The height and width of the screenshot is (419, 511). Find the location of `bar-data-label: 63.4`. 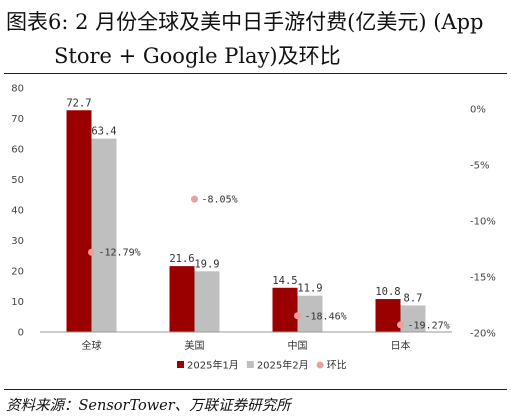

bar-data-label: 63.4 is located at coordinates (103, 132).